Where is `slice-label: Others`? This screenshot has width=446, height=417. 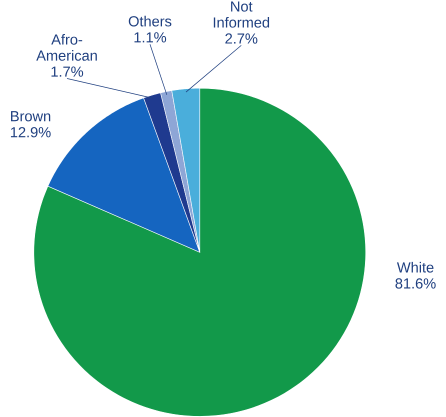 slice-label: Others is located at coordinates (150, 21).